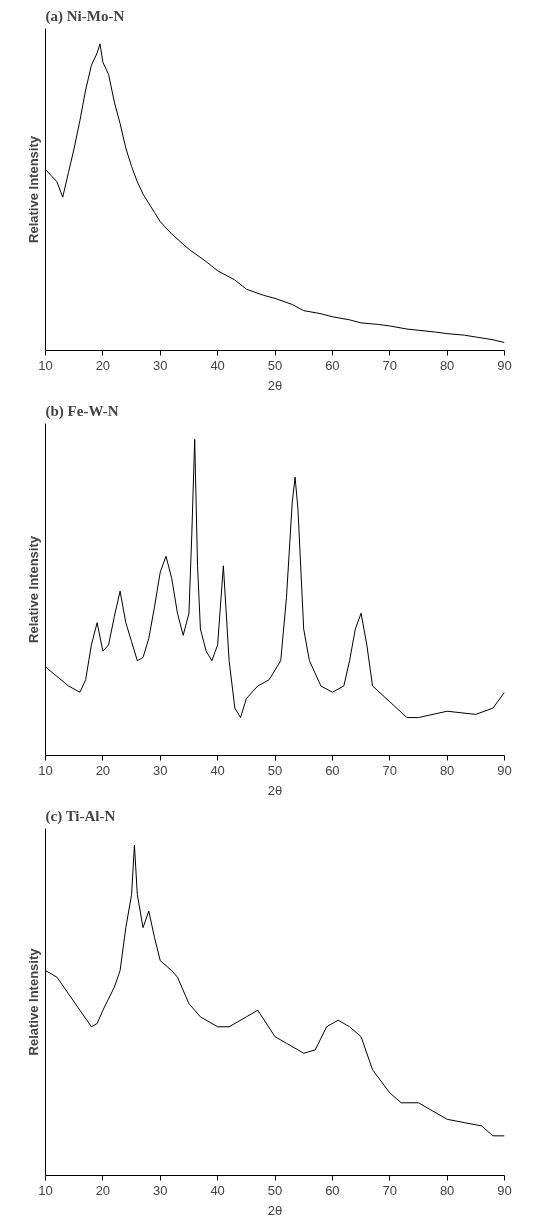 The width and height of the screenshot is (542, 1223). Describe the element at coordinates (80, 816) in the screenshot. I see `chart-title: (c) Ti-Al-N` at that location.